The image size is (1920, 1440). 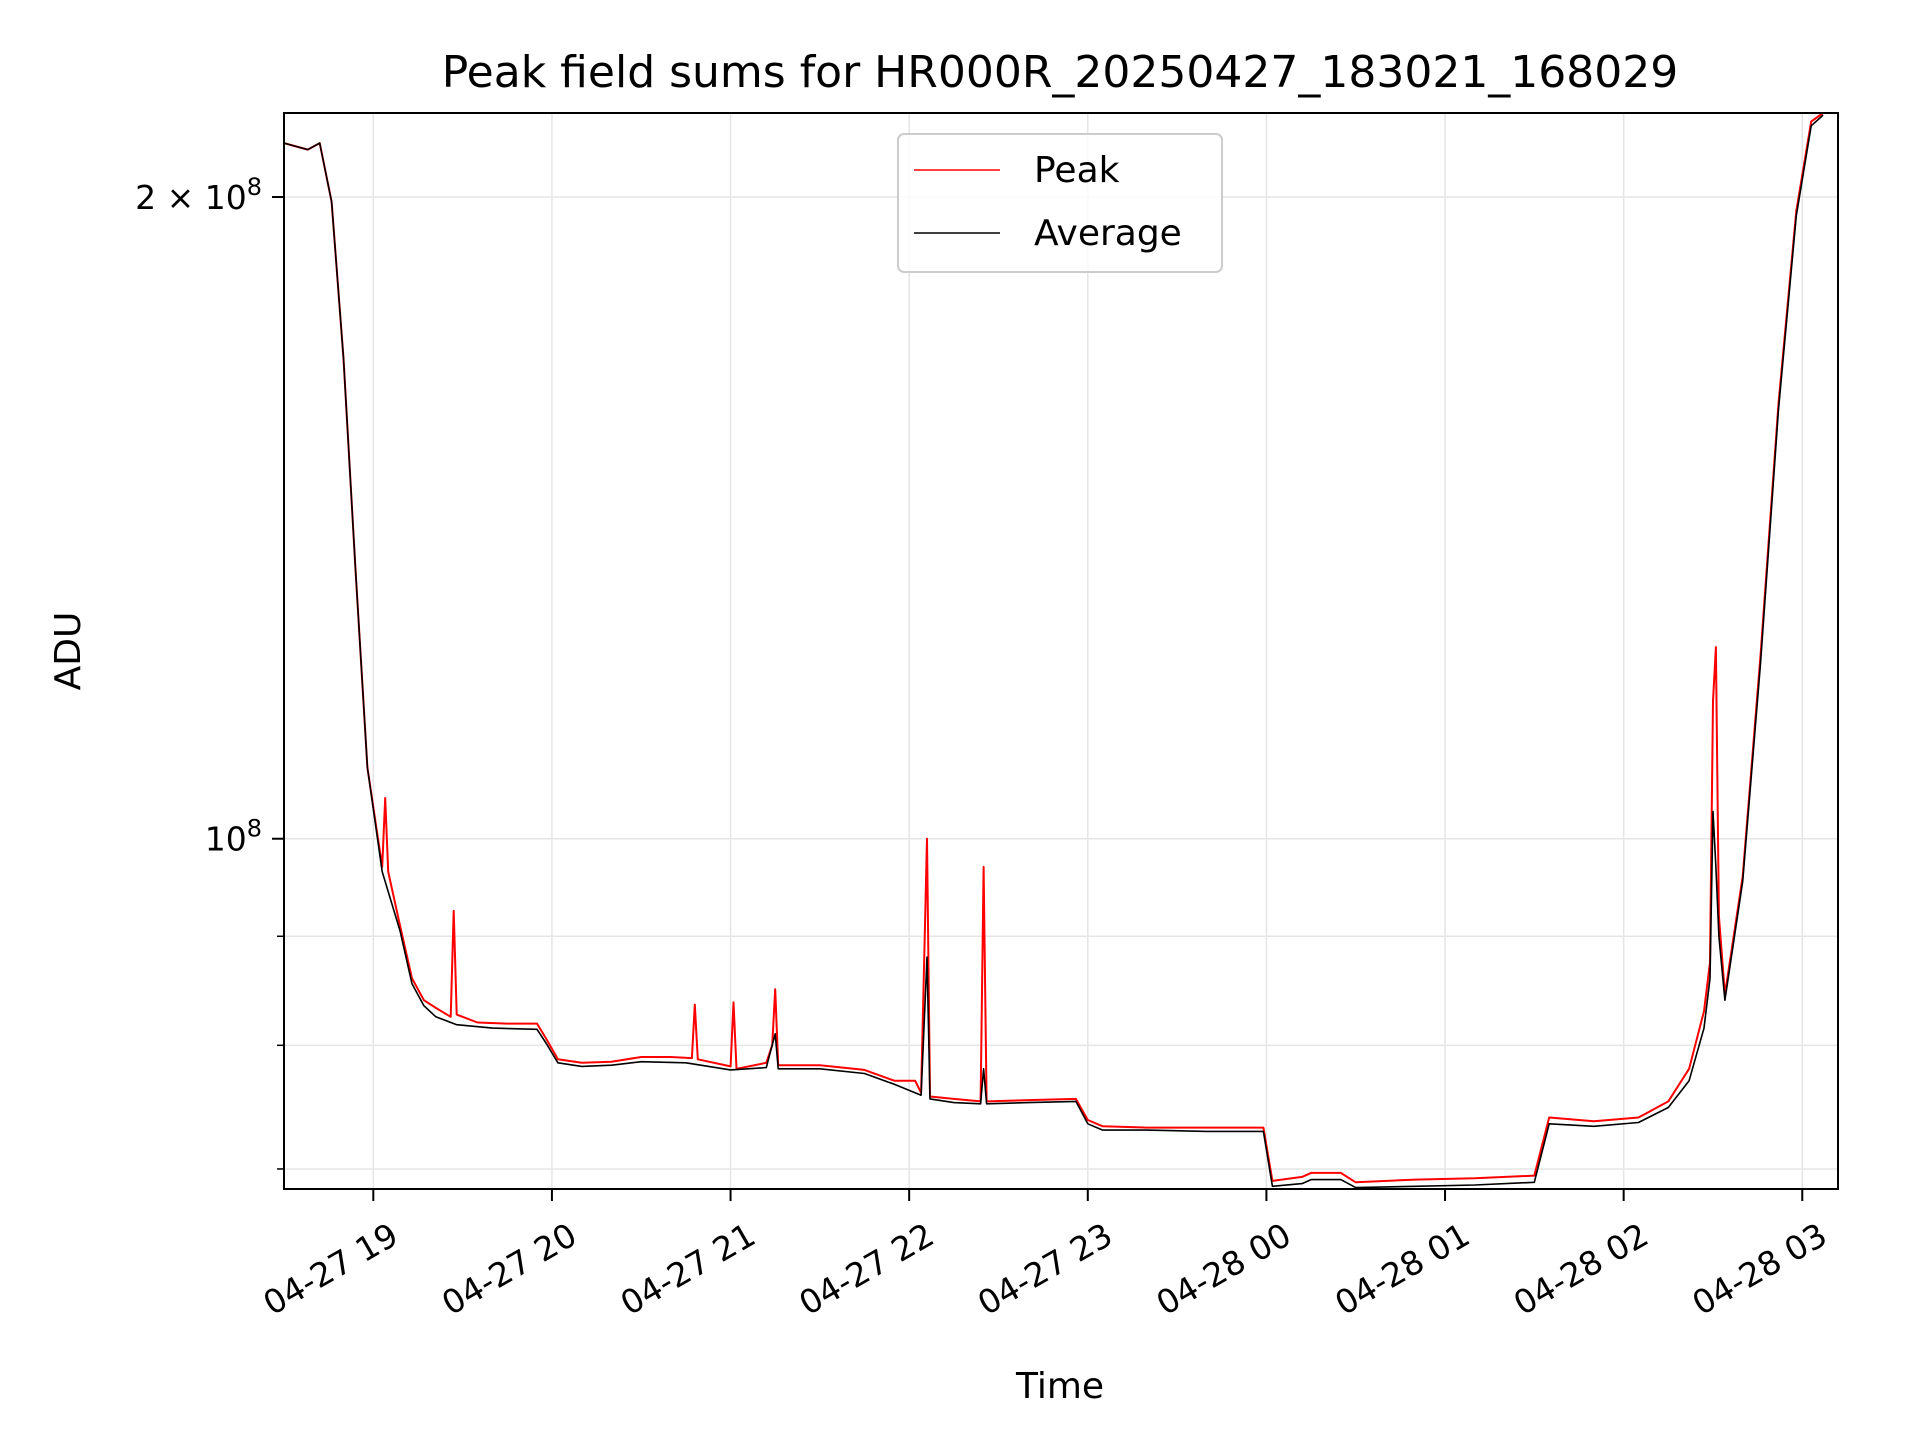 What do you see at coordinates (191, 197) in the screenshot?
I see `y-tick-label-base: 2 × 10` at bounding box center [191, 197].